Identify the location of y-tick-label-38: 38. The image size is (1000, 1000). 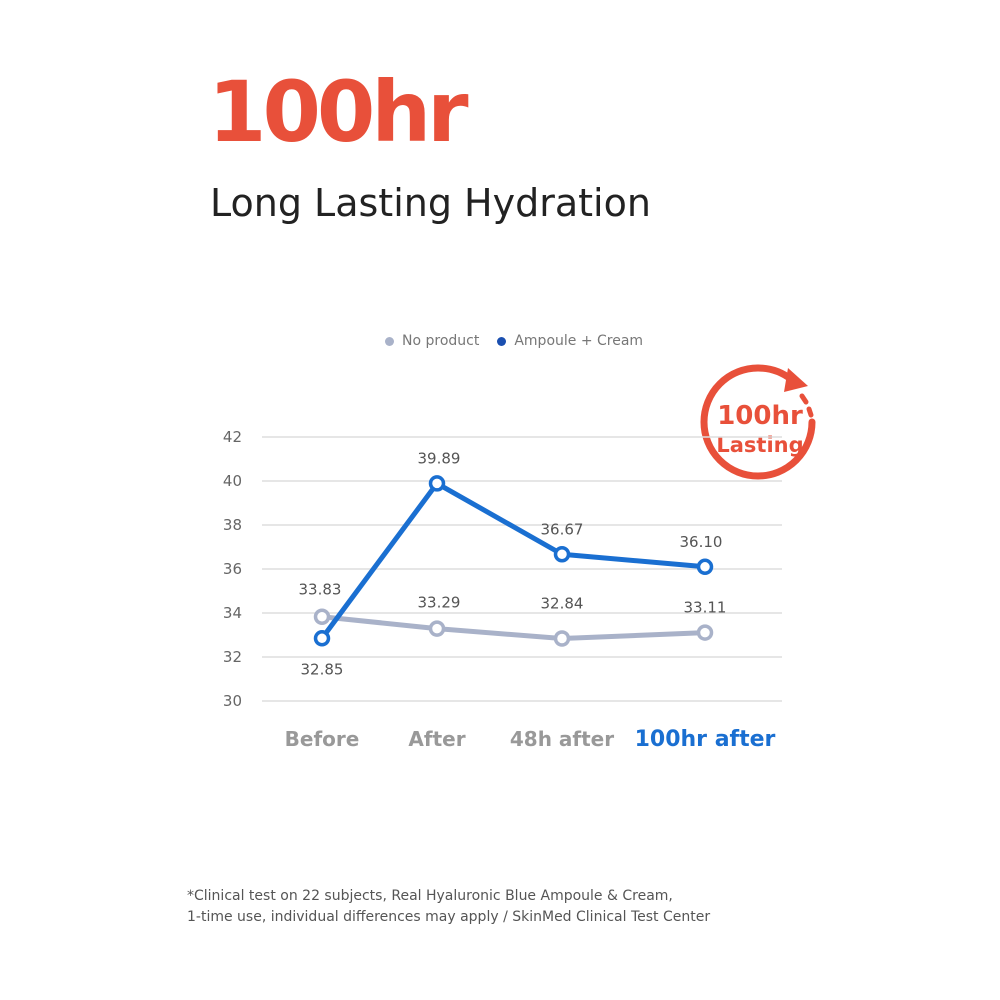
(232, 525).